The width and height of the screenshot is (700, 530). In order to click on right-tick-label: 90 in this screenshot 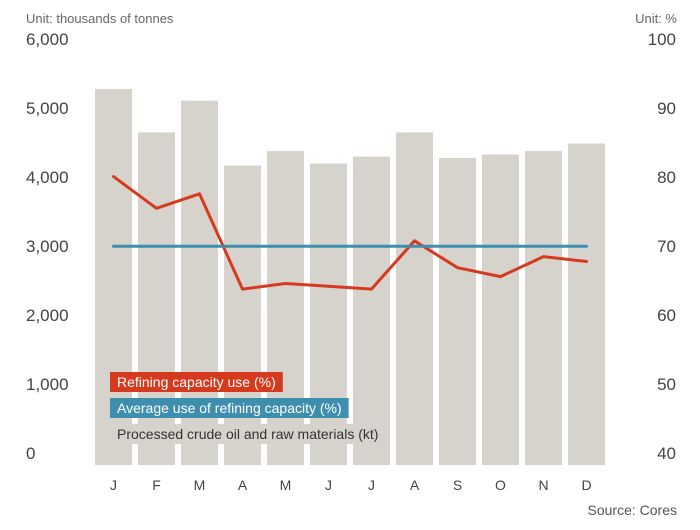, I will do `click(666, 108)`.